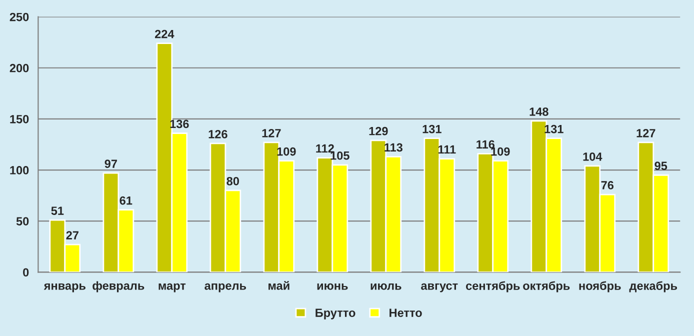  I want to click on x-tick-label: июль, so click(386, 286).